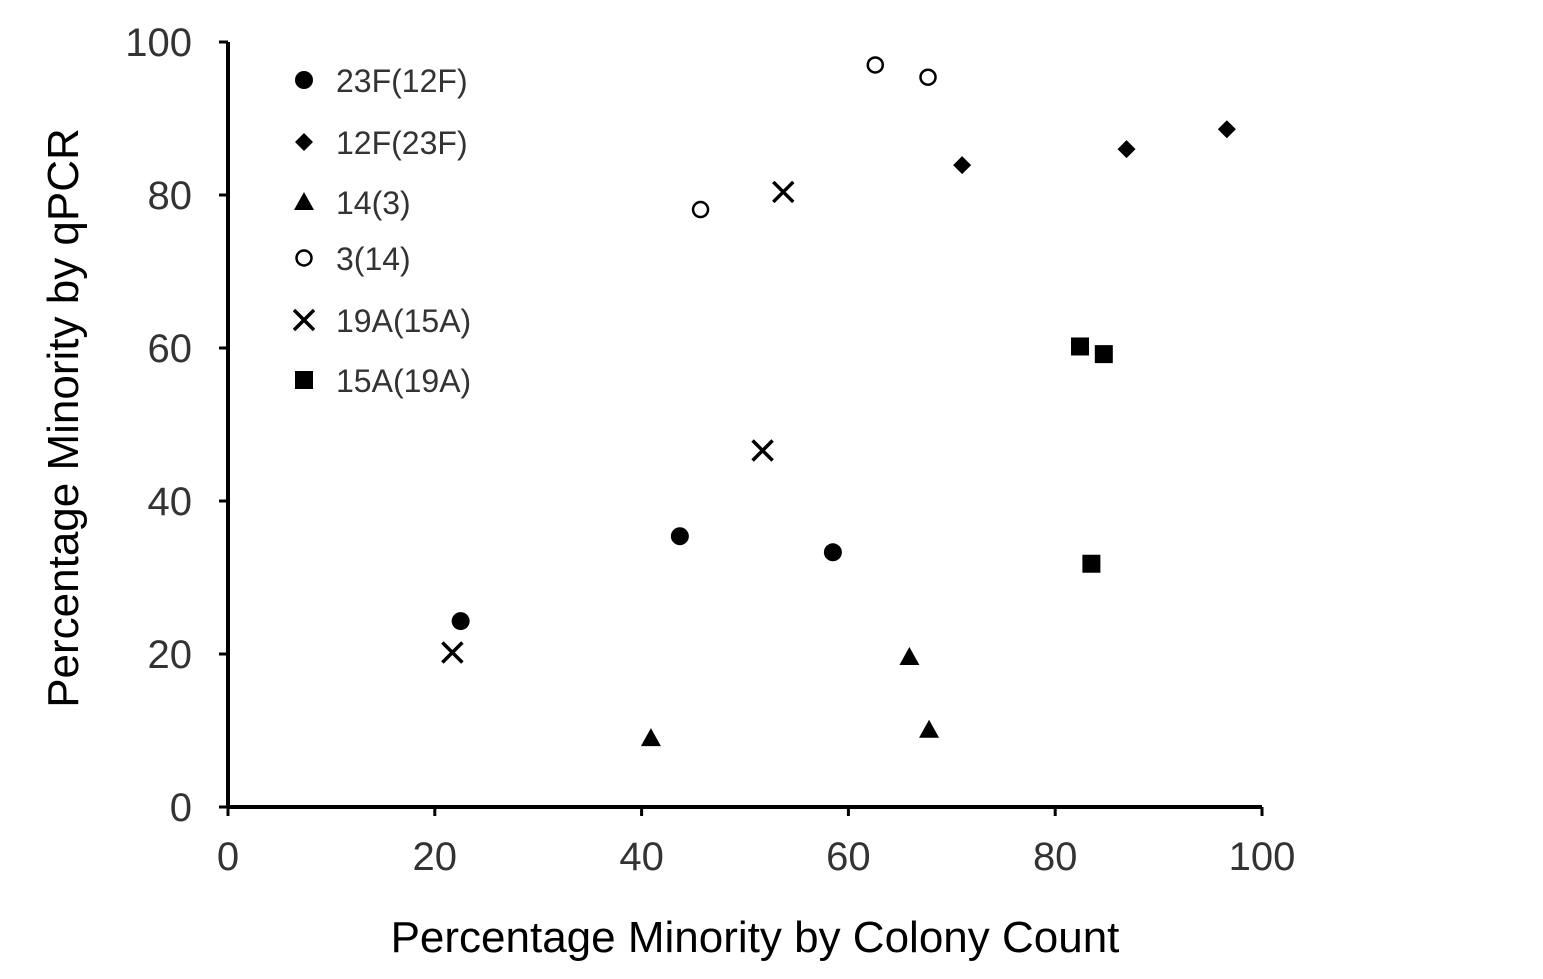 Image resolution: width=1543 pixels, height=979 pixels. Describe the element at coordinates (435, 857) in the screenshot. I see `x-tick-label: 20` at that location.